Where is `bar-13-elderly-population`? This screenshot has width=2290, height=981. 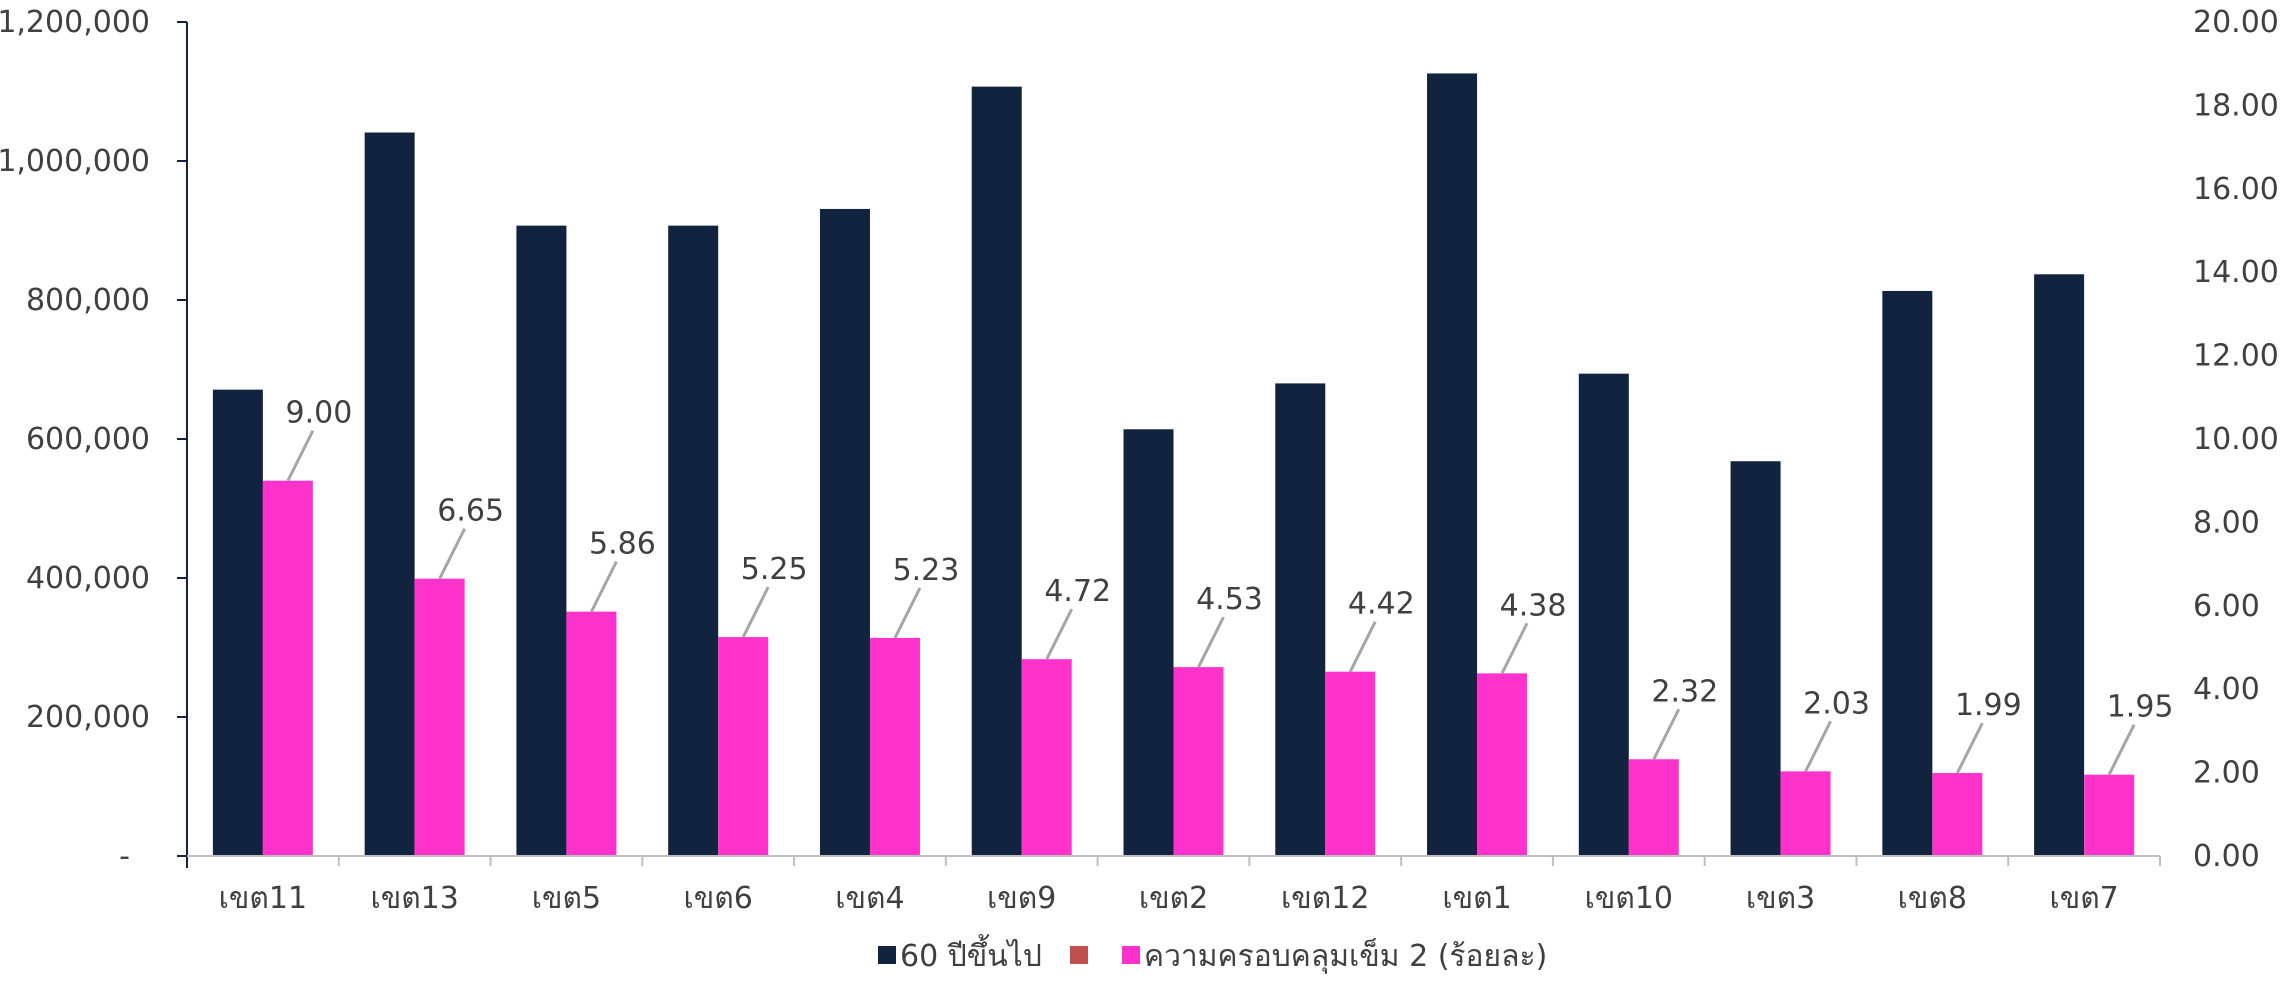 bar-13-elderly-population is located at coordinates (2059, 565).